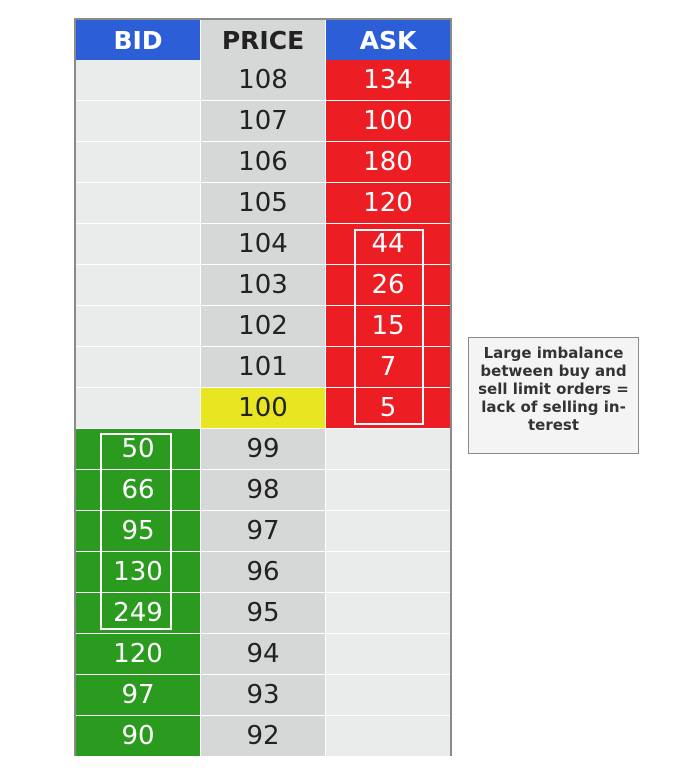  I want to click on ladder-row: 95 97, so click(263, 531).